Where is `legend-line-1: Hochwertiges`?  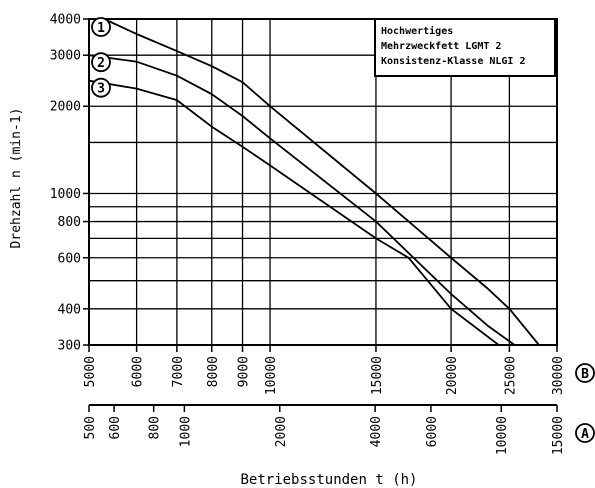
legend-line-1: Hochwertiges is located at coordinates (417, 31).